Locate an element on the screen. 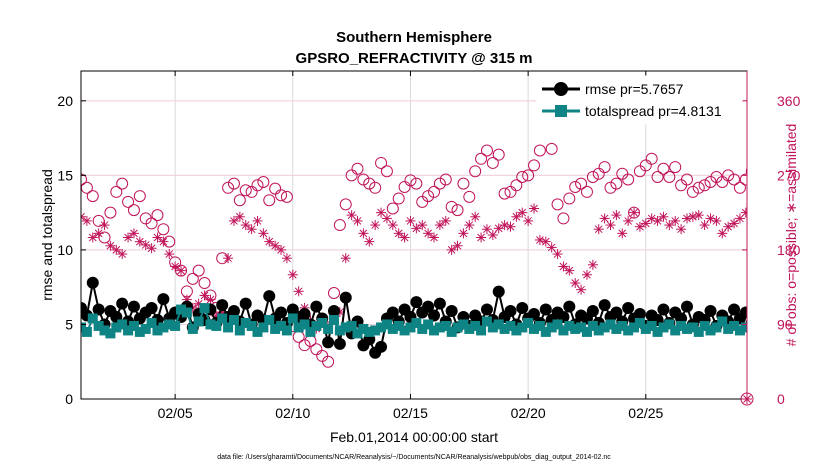 The width and height of the screenshot is (830, 470). y-right-tick-label: 90 is located at coordinates (785, 324).